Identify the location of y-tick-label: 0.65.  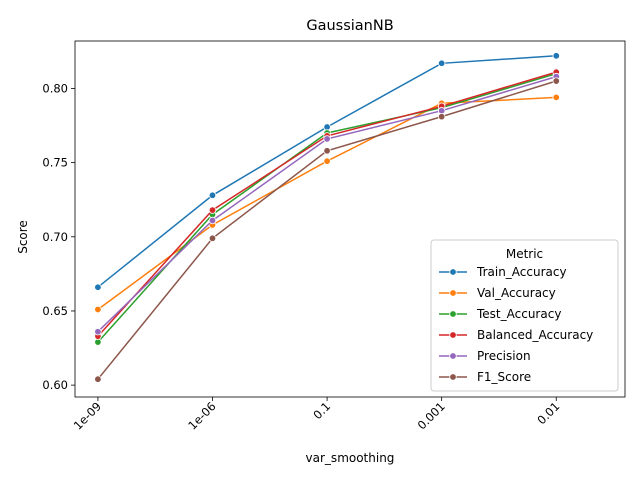
(55, 311).